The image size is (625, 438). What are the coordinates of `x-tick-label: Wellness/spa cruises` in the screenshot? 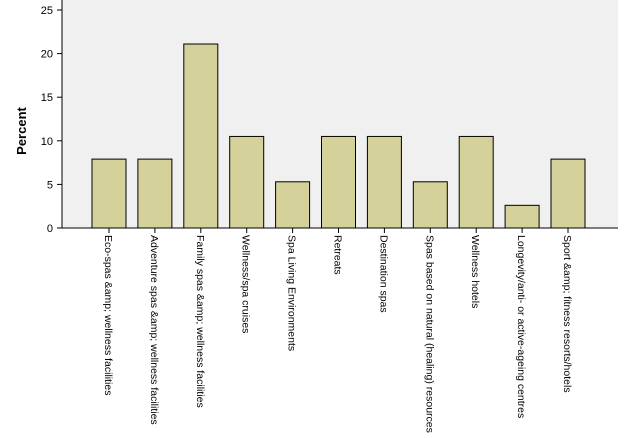 It's located at (246, 284).